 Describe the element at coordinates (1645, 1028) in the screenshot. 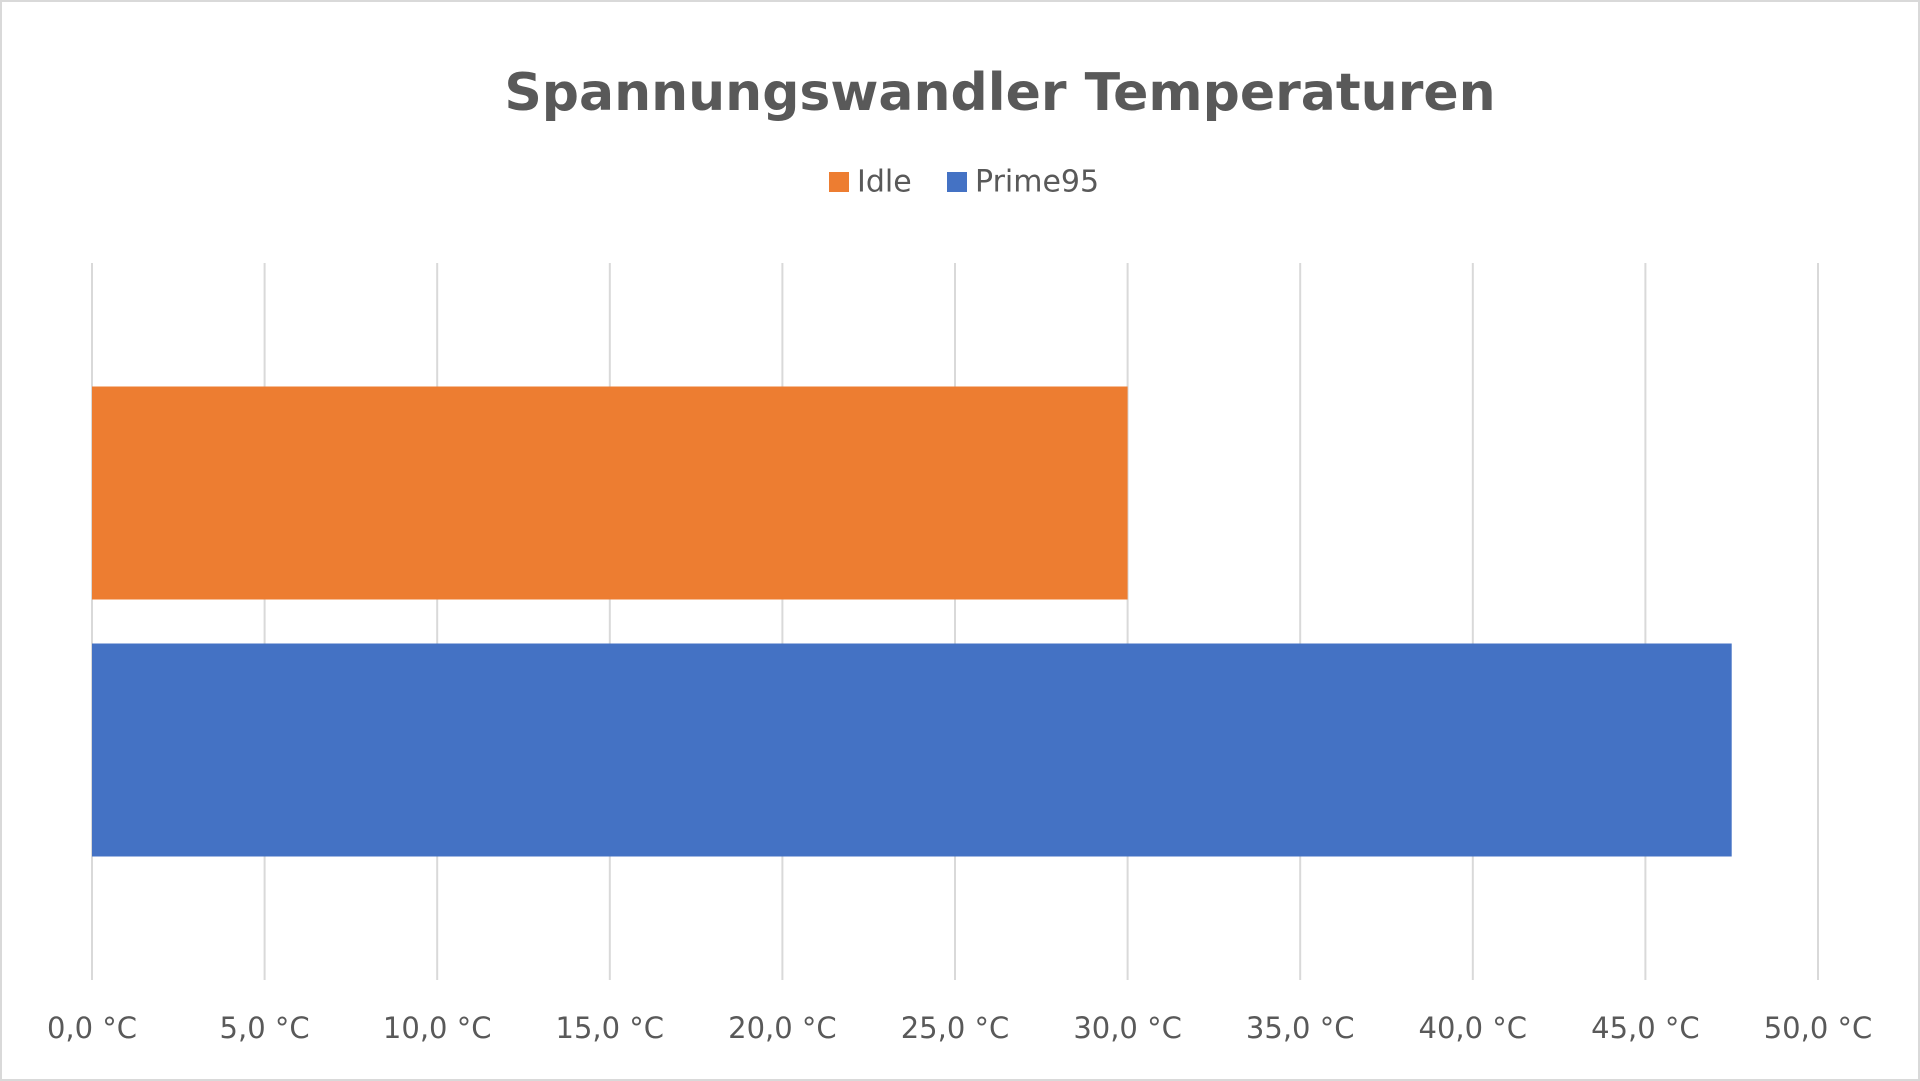

I see `x-tick-label: 45,0 °C` at that location.